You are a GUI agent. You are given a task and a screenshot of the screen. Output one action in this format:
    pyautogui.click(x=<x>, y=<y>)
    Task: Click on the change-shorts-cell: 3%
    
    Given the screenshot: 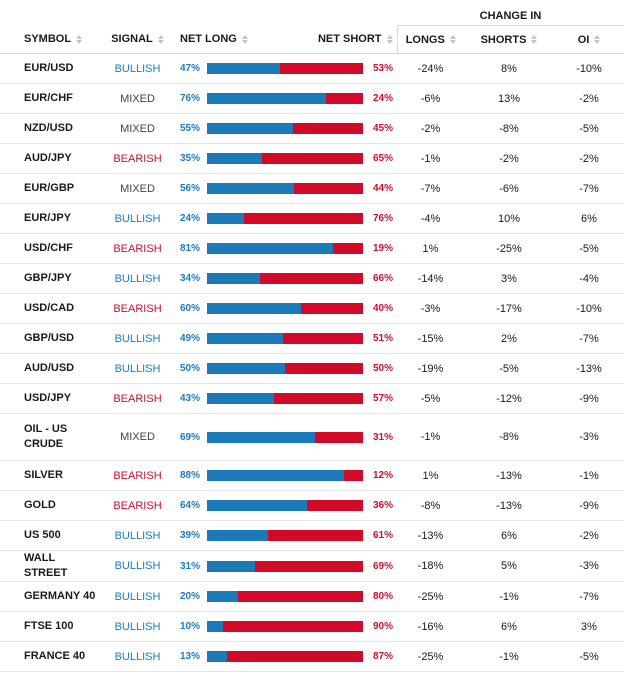 What is the action you would take?
    pyautogui.click(x=509, y=278)
    